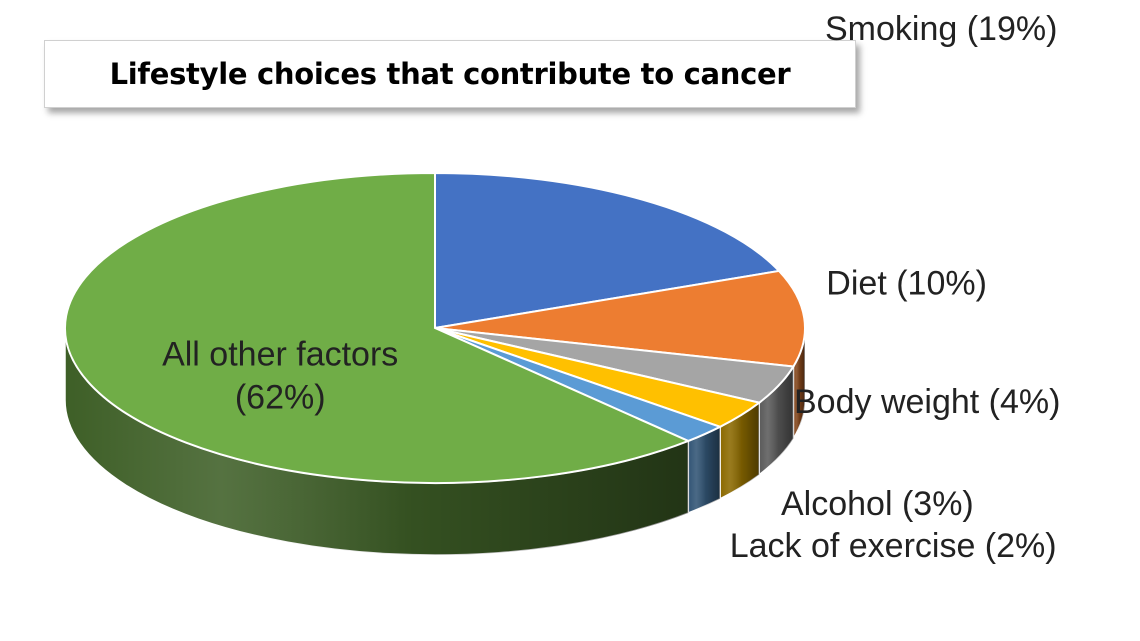  I want to click on pie-side-shading-diet, so click(799, 383).